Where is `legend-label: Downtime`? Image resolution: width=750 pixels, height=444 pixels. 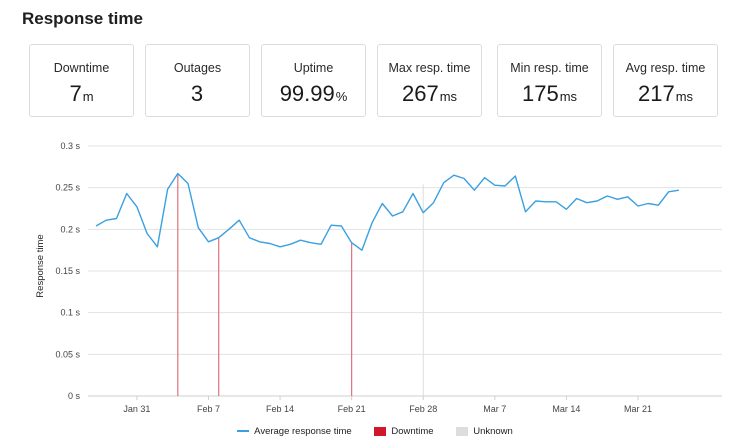
legend-label: Downtime is located at coordinates (412, 431).